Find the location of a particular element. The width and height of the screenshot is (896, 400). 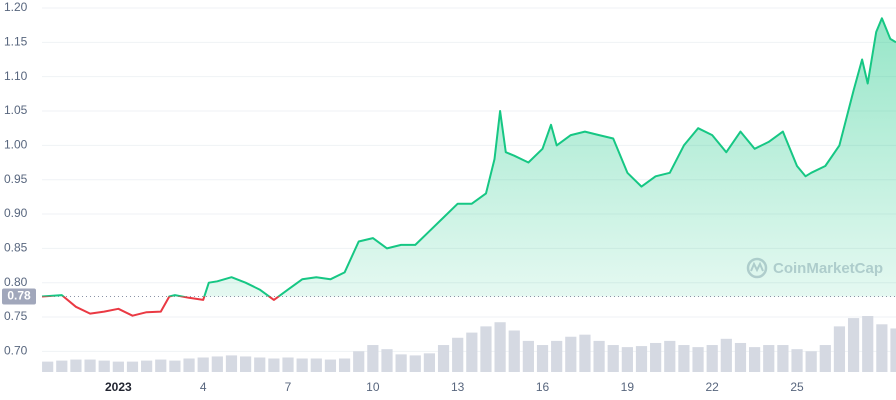

y-tick-label: 0.70 is located at coordinates (16, 351).